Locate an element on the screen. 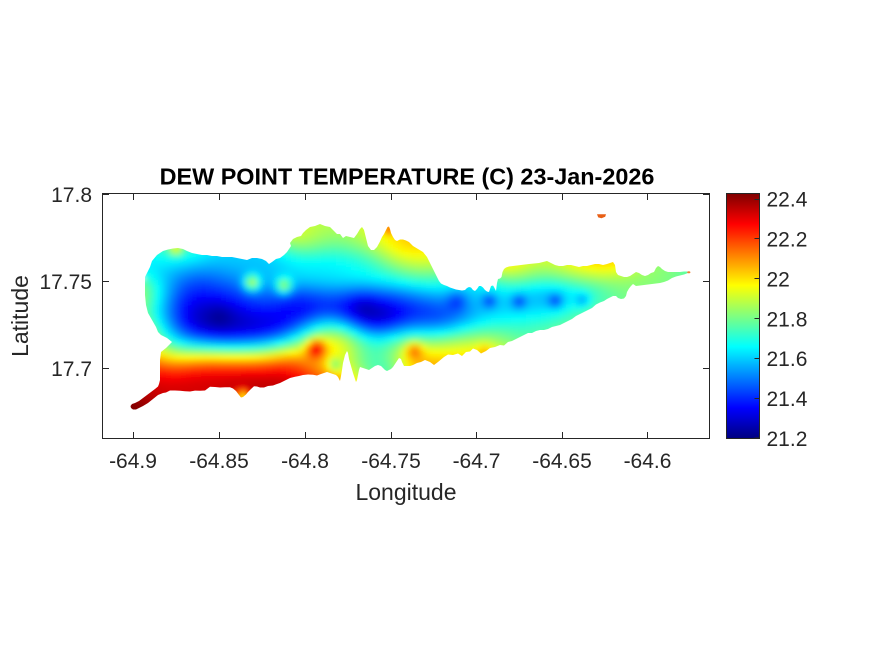 This screenshot has height=661, width=875. svg-text: 21.6 is located at coordinates (787, 359).